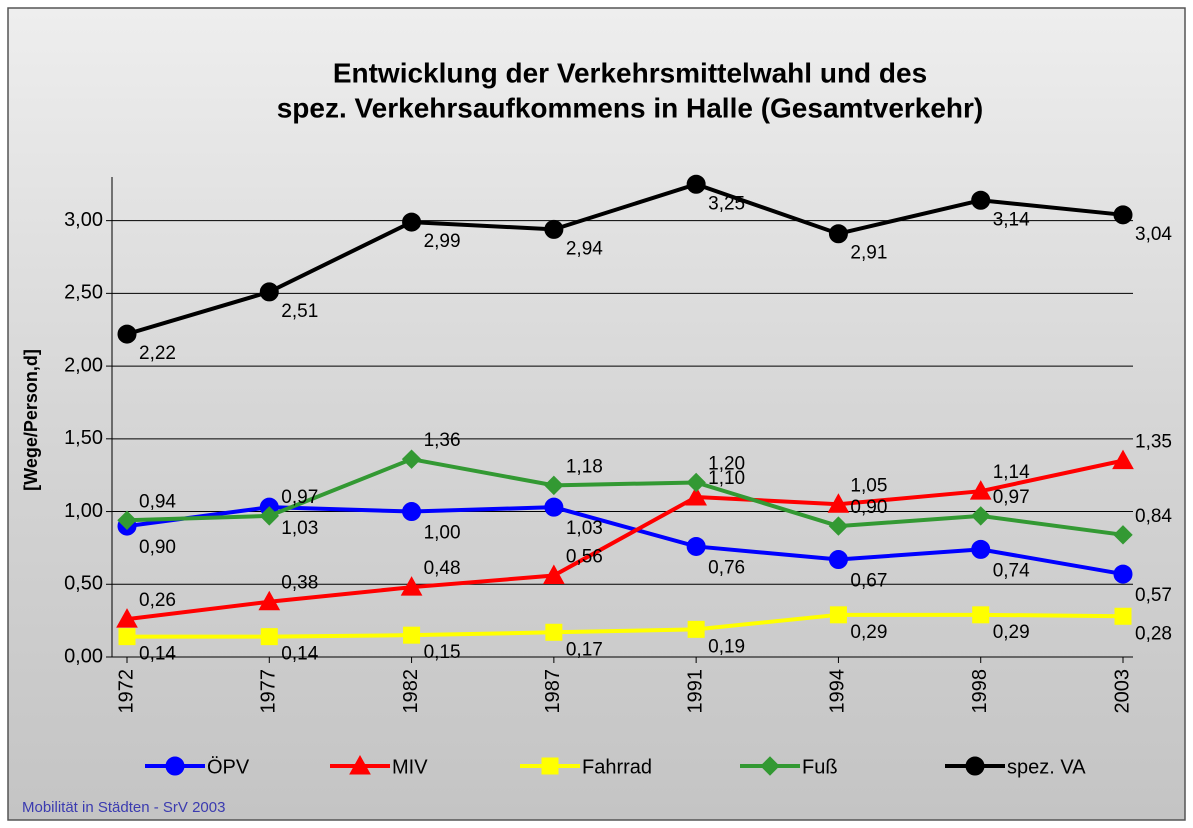 The width and height of the screenshot is (1193, 828). Describe the element at coordinates (442, 241) in the screenshot. I see `value-label: 2,99` at that location.